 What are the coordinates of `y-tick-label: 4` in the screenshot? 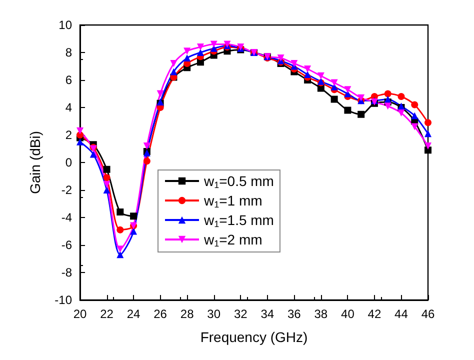 It's located at (68, 107).